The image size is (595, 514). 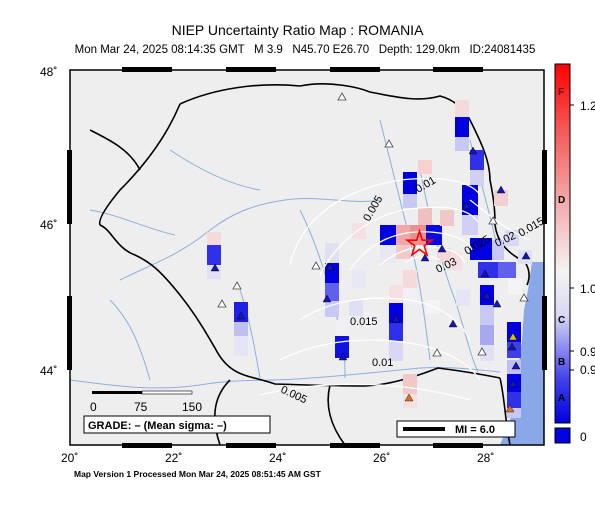 What do you see at coordinates (69, 458) in the screenshot?
I see `lon-label-20: 20˚` at bounding box center [69, 458].